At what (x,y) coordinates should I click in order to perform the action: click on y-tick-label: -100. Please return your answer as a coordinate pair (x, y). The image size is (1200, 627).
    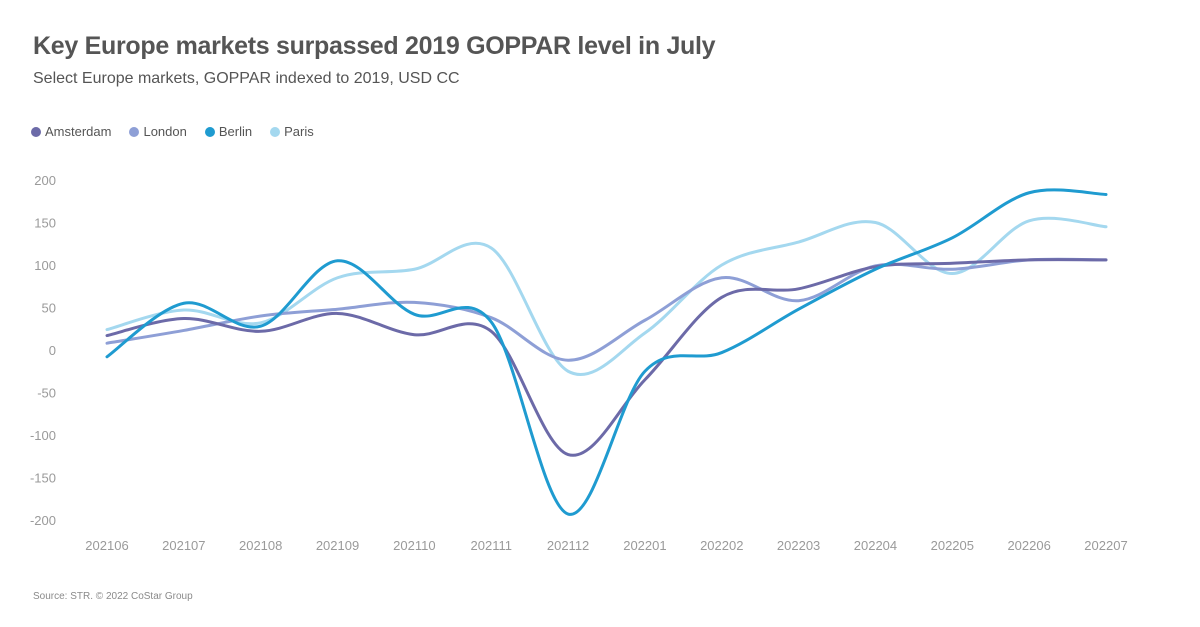
    Looking at the image, I should click on (43, 435).